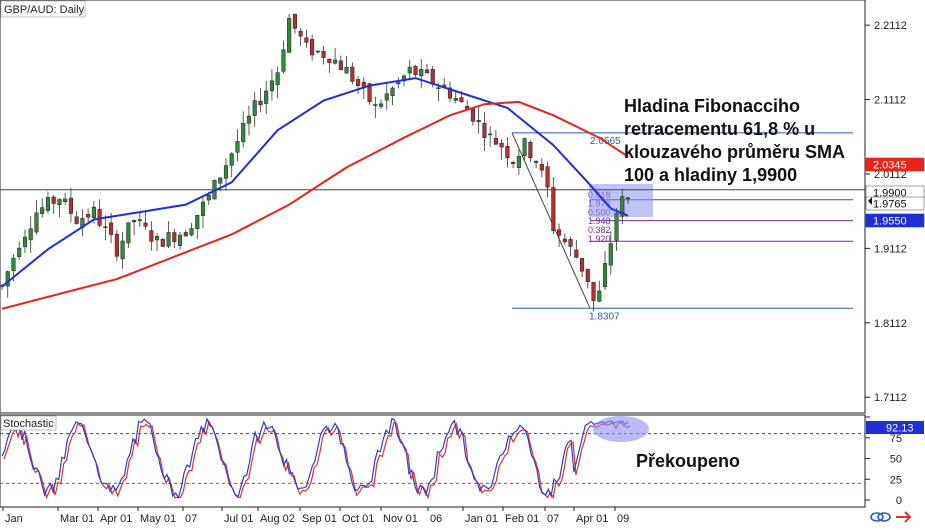 This screenshot has width=925, height=530. What do you see at coordinates (890, 101) in the screenshot?
I see `price-tick-label: 2.1112` at bounding box center [890, 101].